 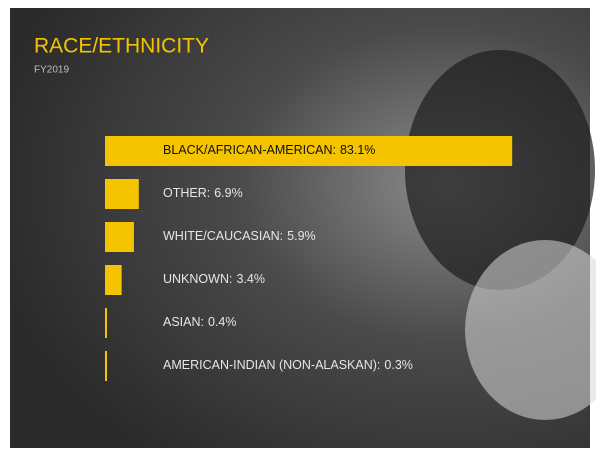 I want to click on category-label: ASIAN:, so click(x=183, y=322).